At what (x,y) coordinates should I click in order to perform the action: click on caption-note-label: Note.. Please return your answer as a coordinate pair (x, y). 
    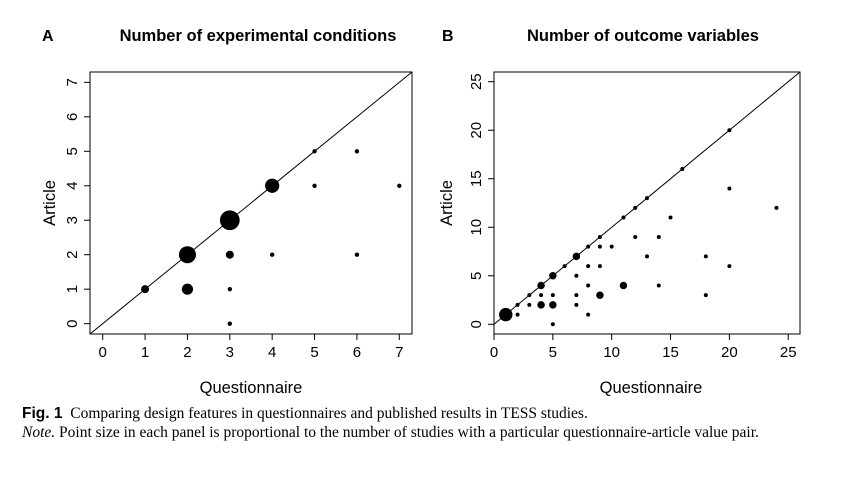
    Looking at the image, I should click on (39, 432).